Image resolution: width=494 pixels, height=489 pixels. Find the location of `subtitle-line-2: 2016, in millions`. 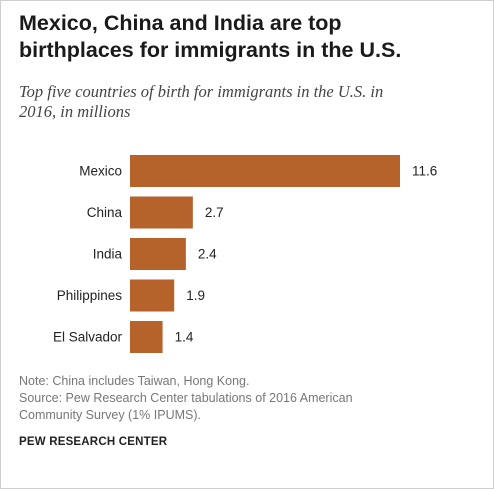

subtitle-line-2: 2016, in millions is located at coordinates (75, 111).